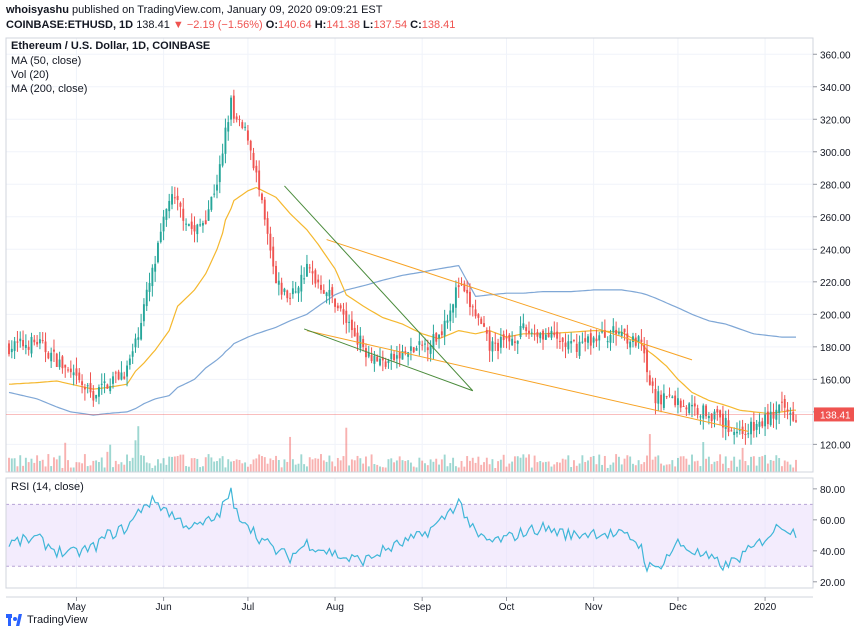 The image size is (860, 635). I want to click on high-label: H:, so click(320, 25).